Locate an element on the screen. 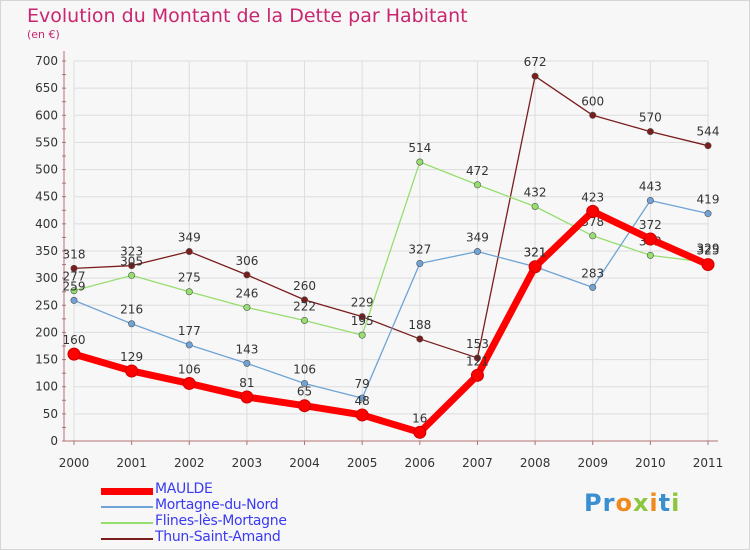  y-tick-label: 150 is located at coordinates (46, 360).